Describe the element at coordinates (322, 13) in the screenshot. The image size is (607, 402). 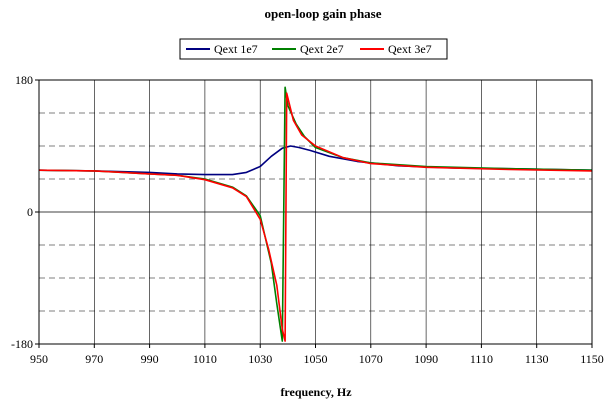
I see `chart-title: open-loop gain phase` at that location.